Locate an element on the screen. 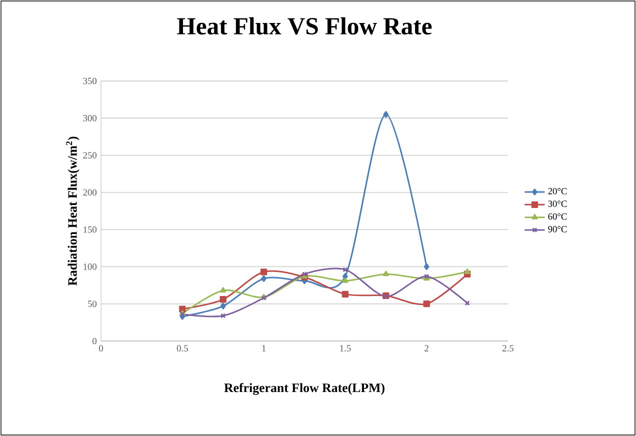 This screenshot has width=636, height=436. legend-label: 20°C is located at coordinates (557, 191).